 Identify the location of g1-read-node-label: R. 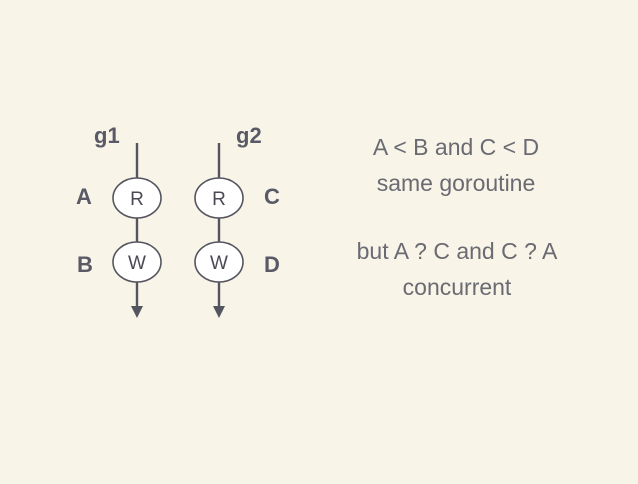
(137, 199).